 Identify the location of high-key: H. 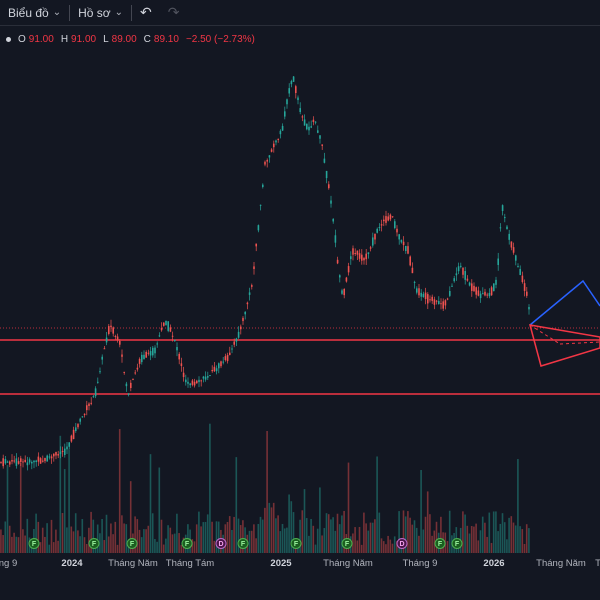
(64, 39).